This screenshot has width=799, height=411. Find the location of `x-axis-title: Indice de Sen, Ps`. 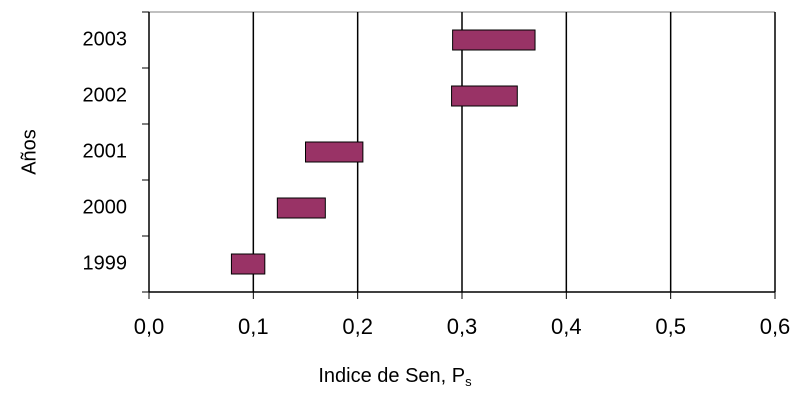

x-axis-title: Indice de Sen, Ps is located at coordinates (395, 377).